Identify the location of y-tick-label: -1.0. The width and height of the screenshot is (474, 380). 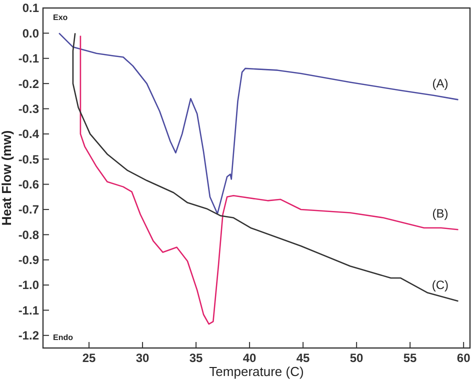
(29, 285).